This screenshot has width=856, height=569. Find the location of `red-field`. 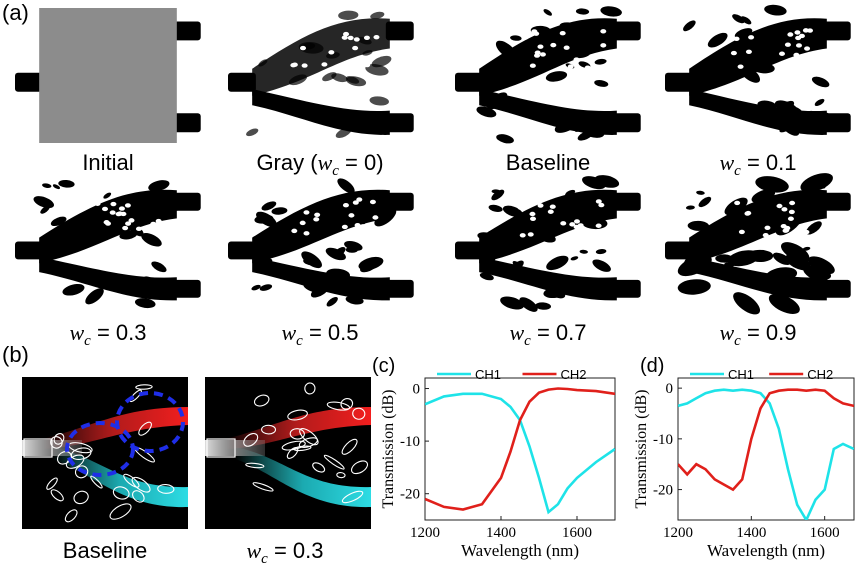

red-field is located at coordinates (298, 428).